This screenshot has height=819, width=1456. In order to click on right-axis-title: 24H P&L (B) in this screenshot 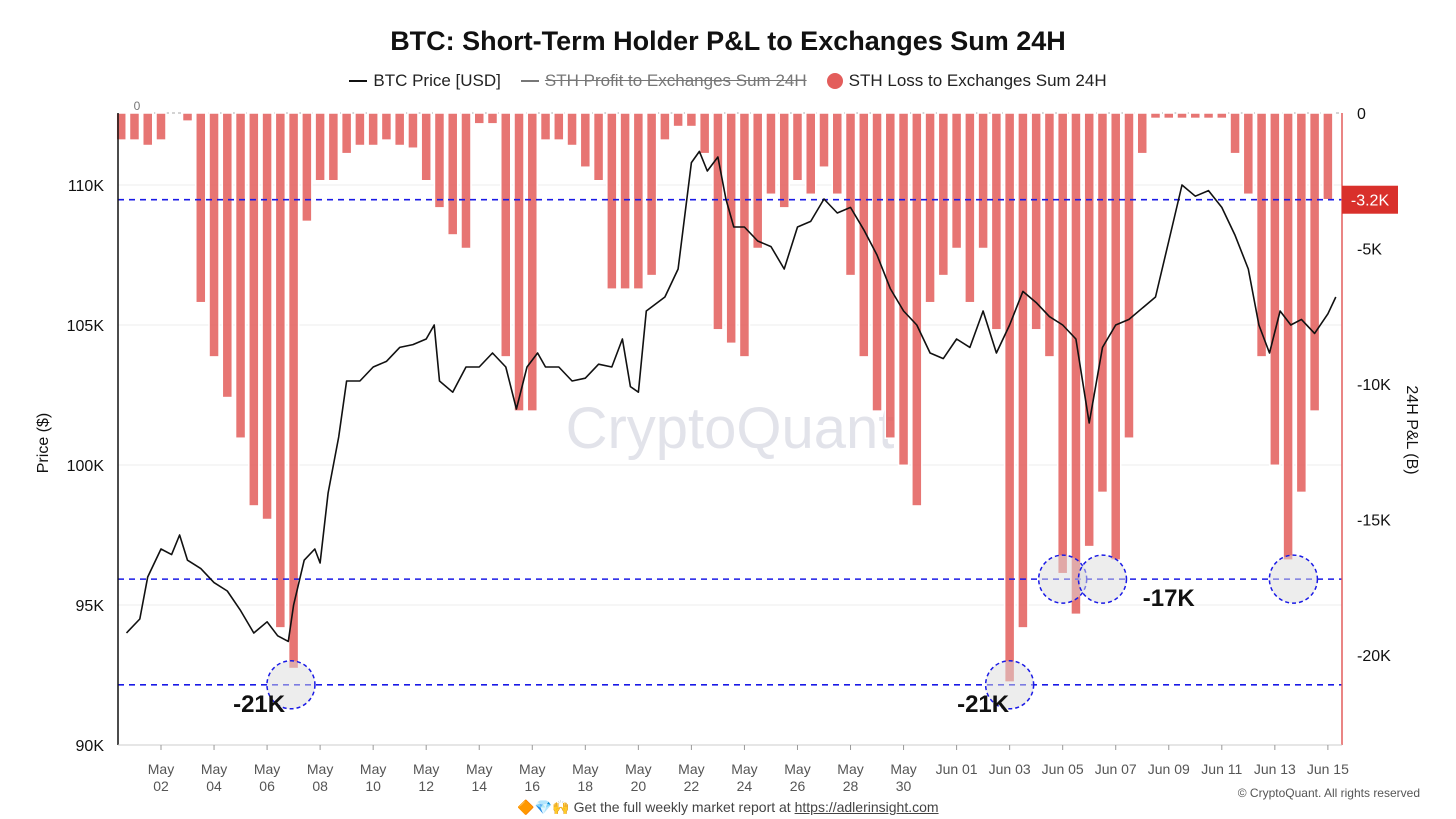, I will do `click(1411, 429)`.